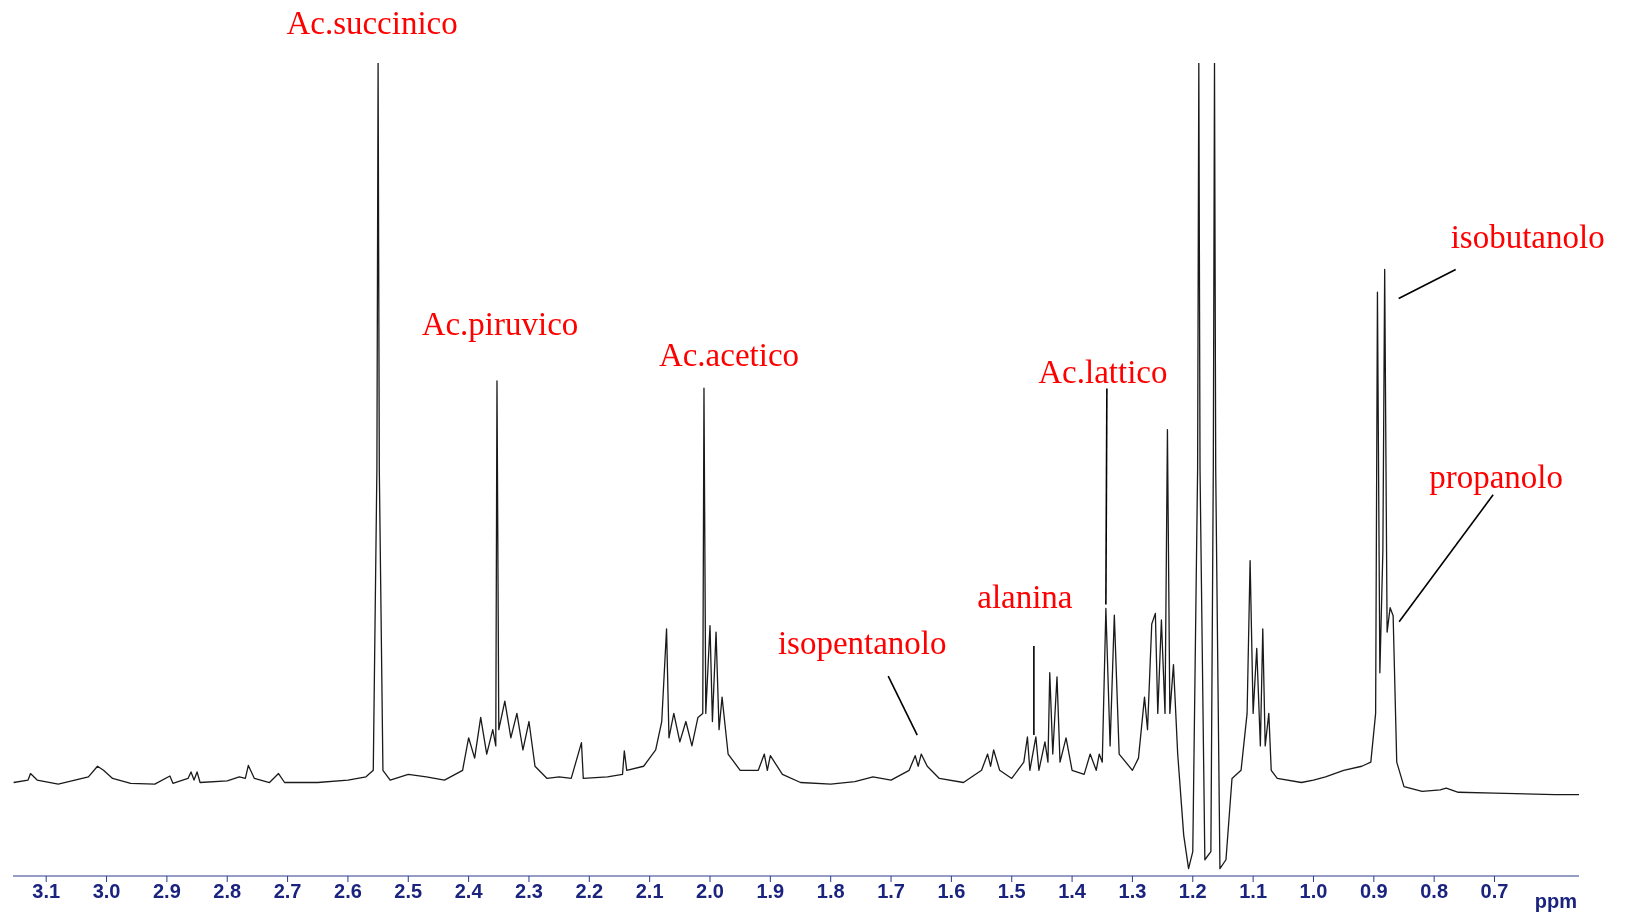 Image resolution: width=1636 pixels, height=917 pixels. Describe the element at coordinates (1434, 891) in the screenshot. I see `x-tick-label: 0.8` at that location.